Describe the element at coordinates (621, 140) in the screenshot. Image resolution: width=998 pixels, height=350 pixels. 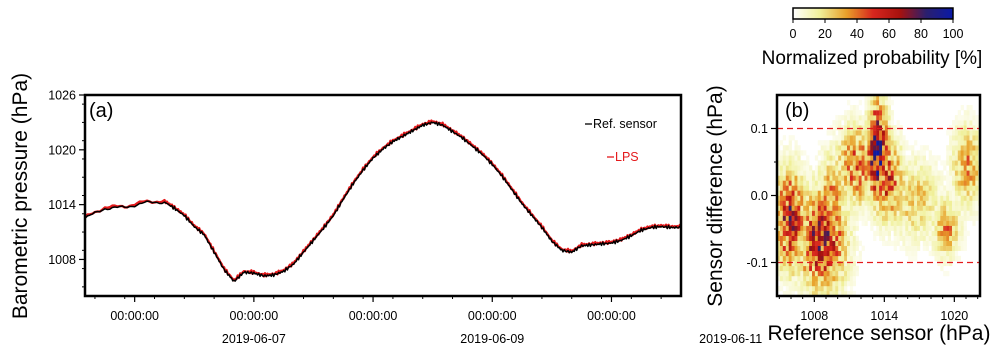
I see `panel-a-legend: Ref. sensor LPS` at that location.